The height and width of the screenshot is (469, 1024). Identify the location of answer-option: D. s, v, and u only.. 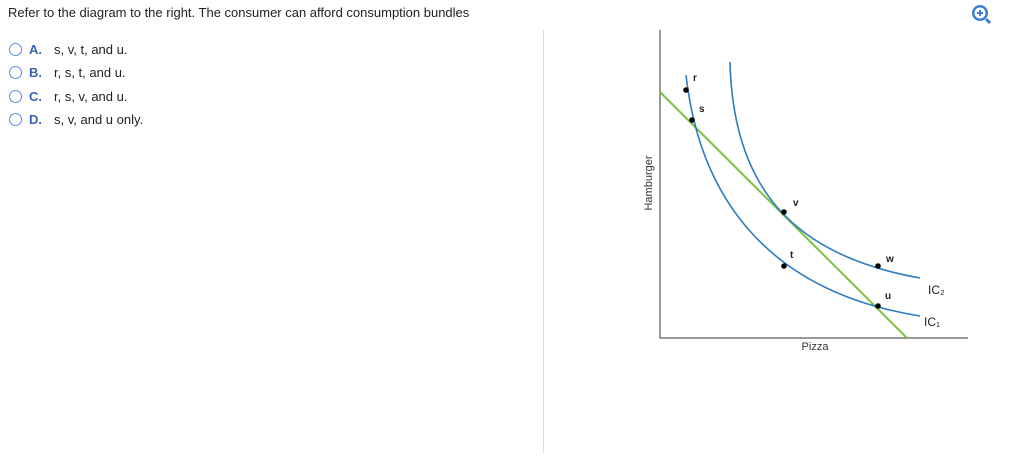
(76, 119).